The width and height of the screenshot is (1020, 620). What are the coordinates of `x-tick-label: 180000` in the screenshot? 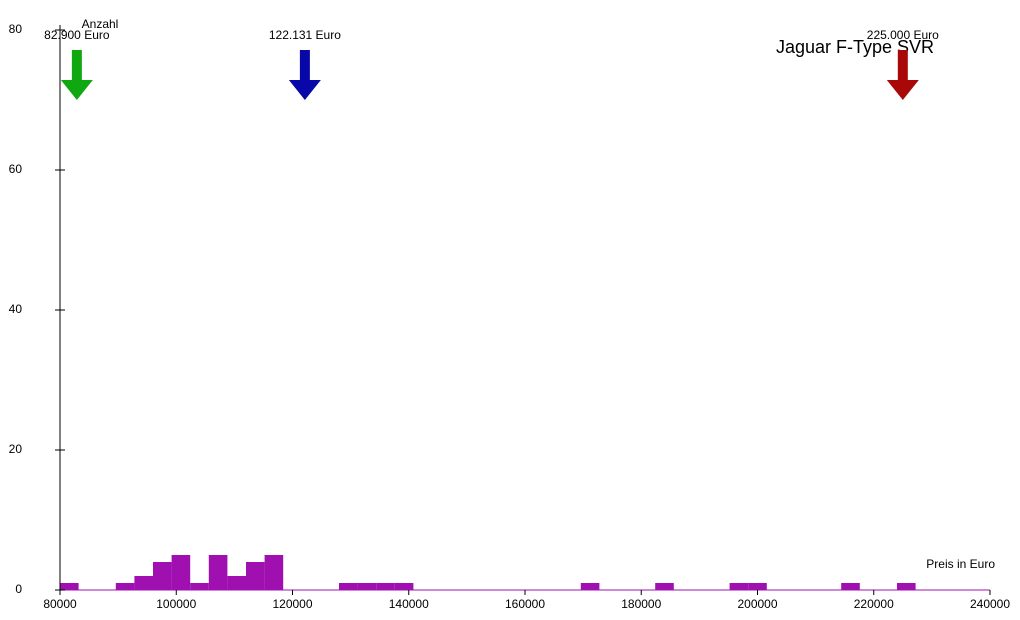 It's located at (641, 604).